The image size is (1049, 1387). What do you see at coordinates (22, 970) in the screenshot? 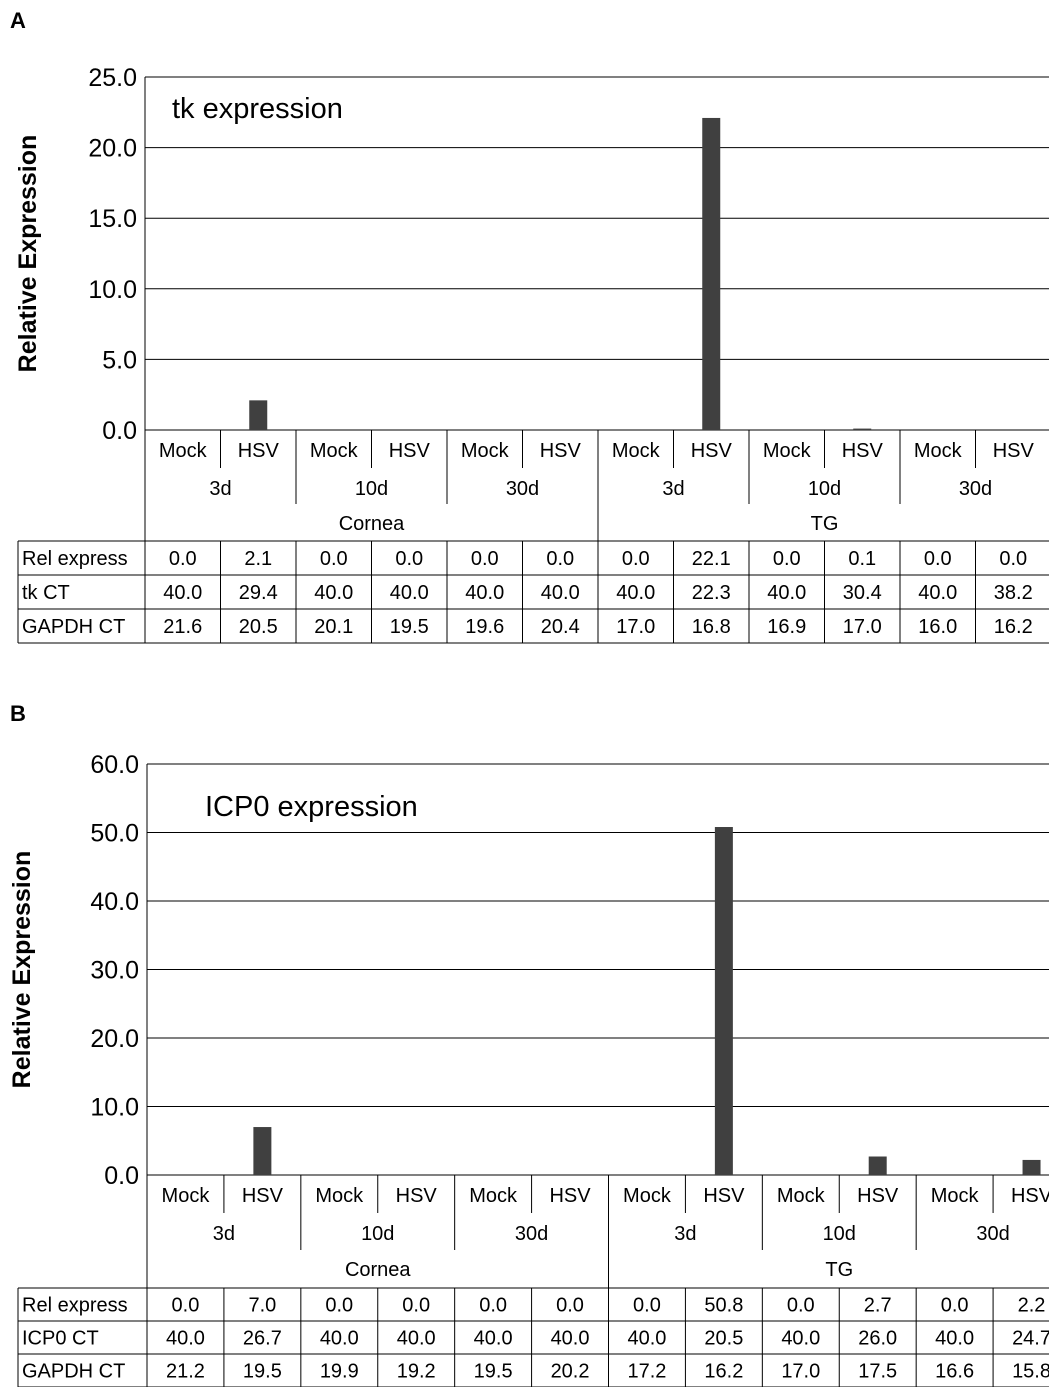
I see `y-axis-title: Relative Expression` at bounding box center [22, 970].